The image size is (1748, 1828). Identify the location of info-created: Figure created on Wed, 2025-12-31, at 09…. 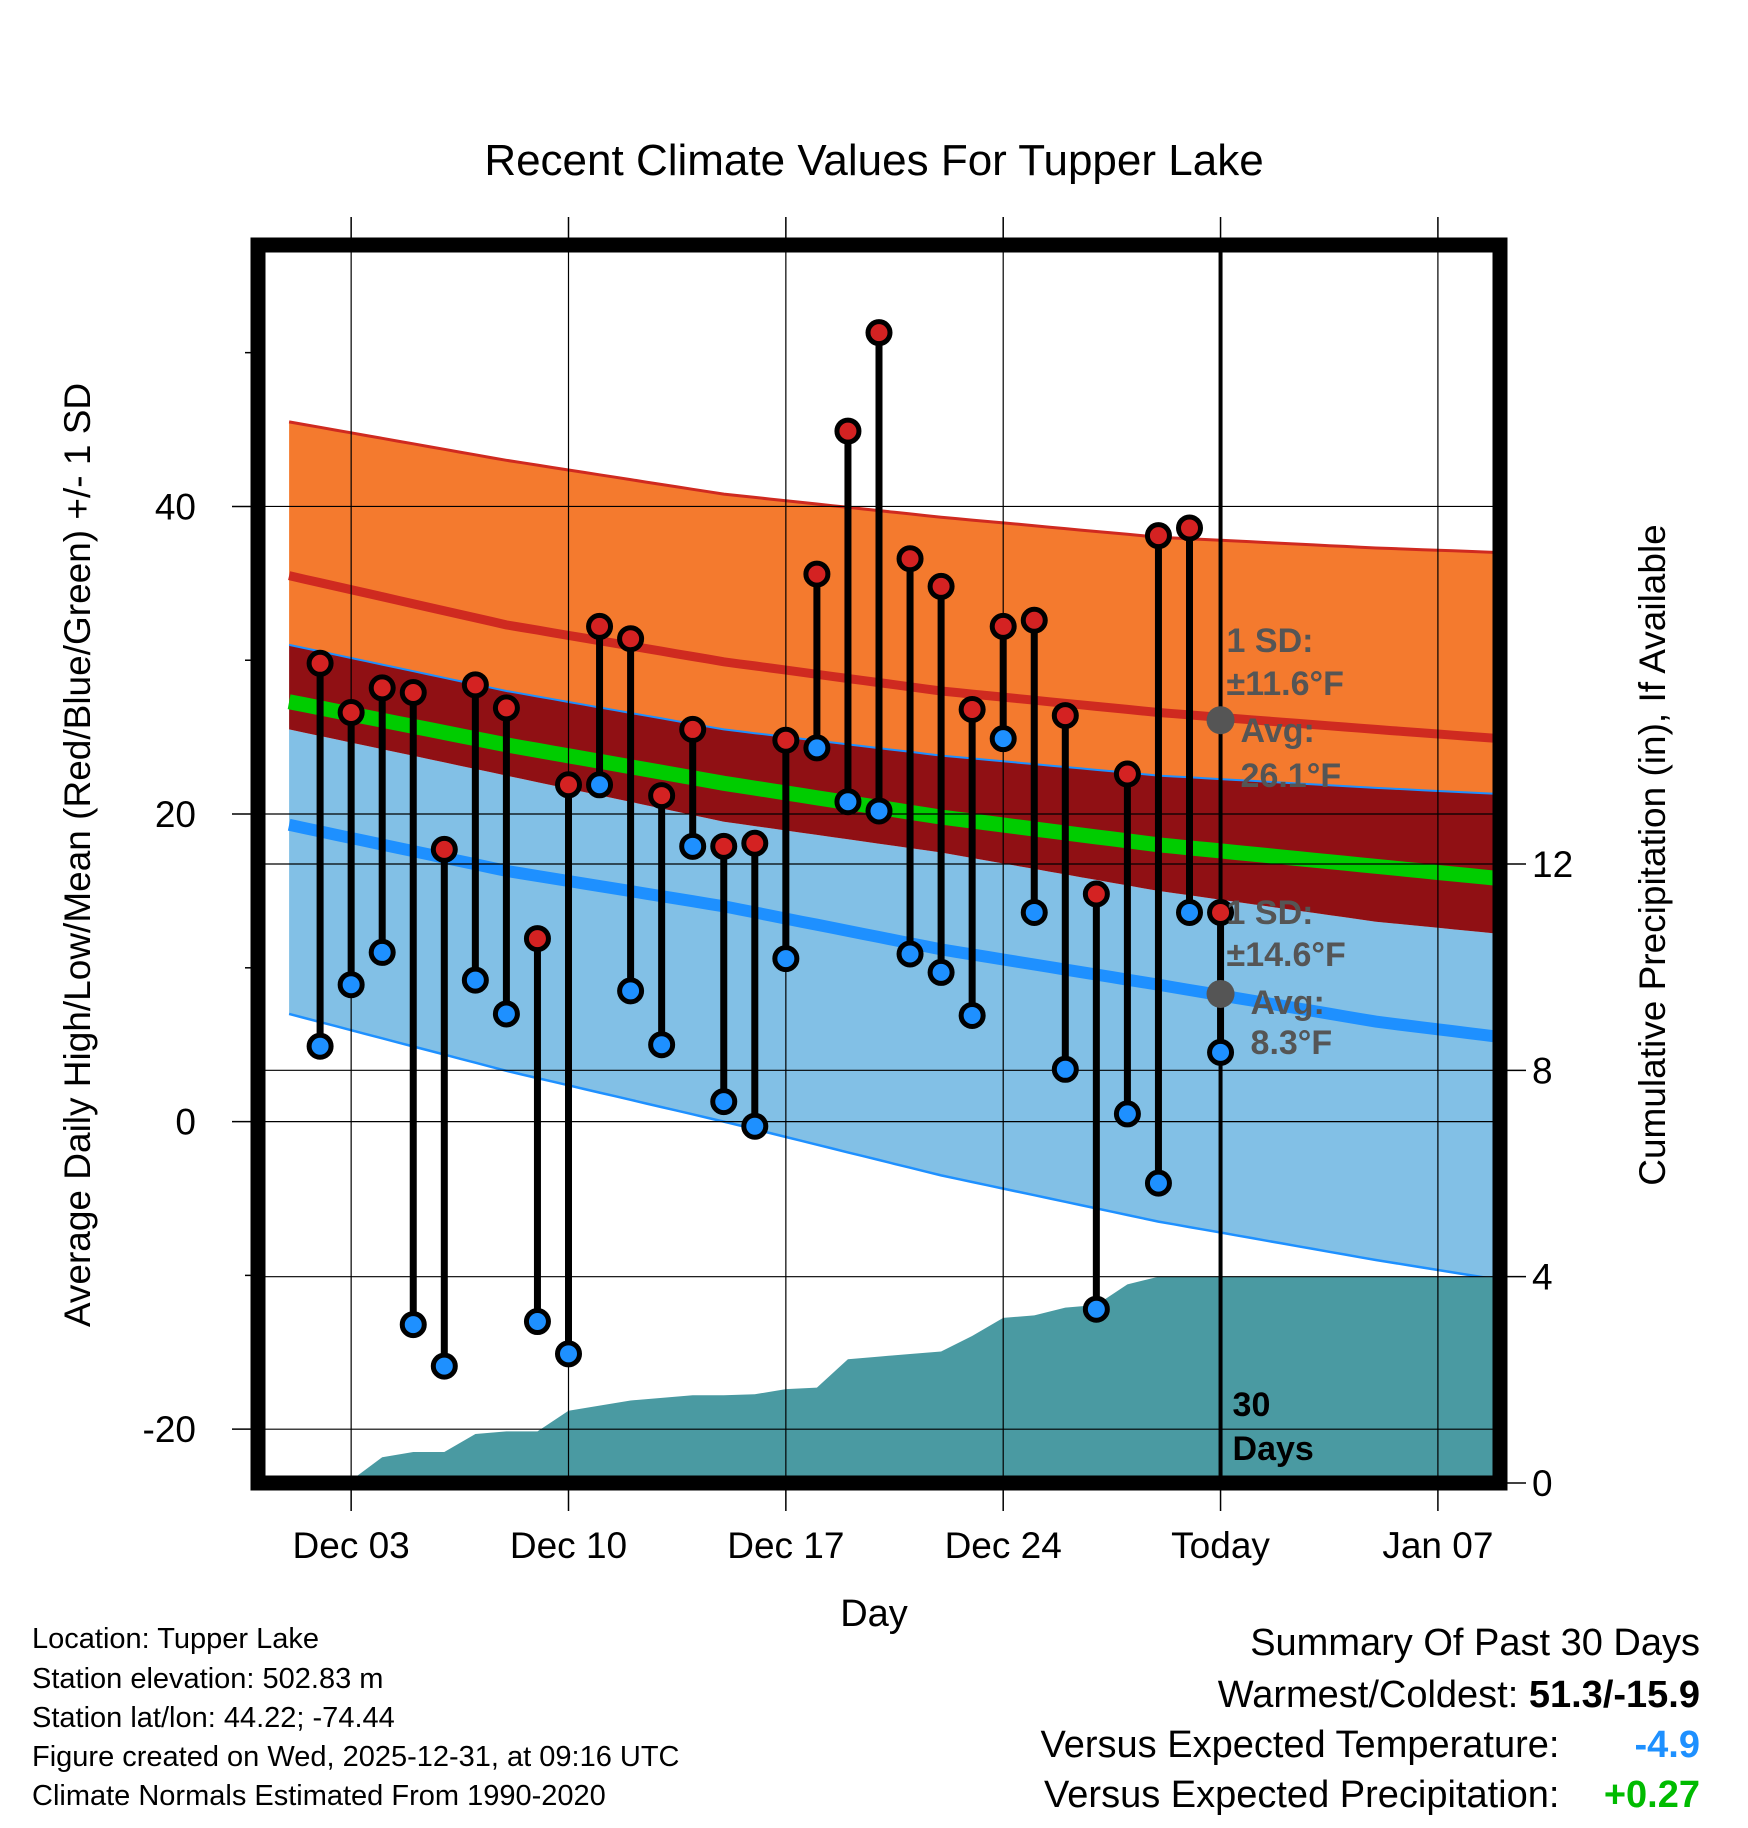
(356, 1757).